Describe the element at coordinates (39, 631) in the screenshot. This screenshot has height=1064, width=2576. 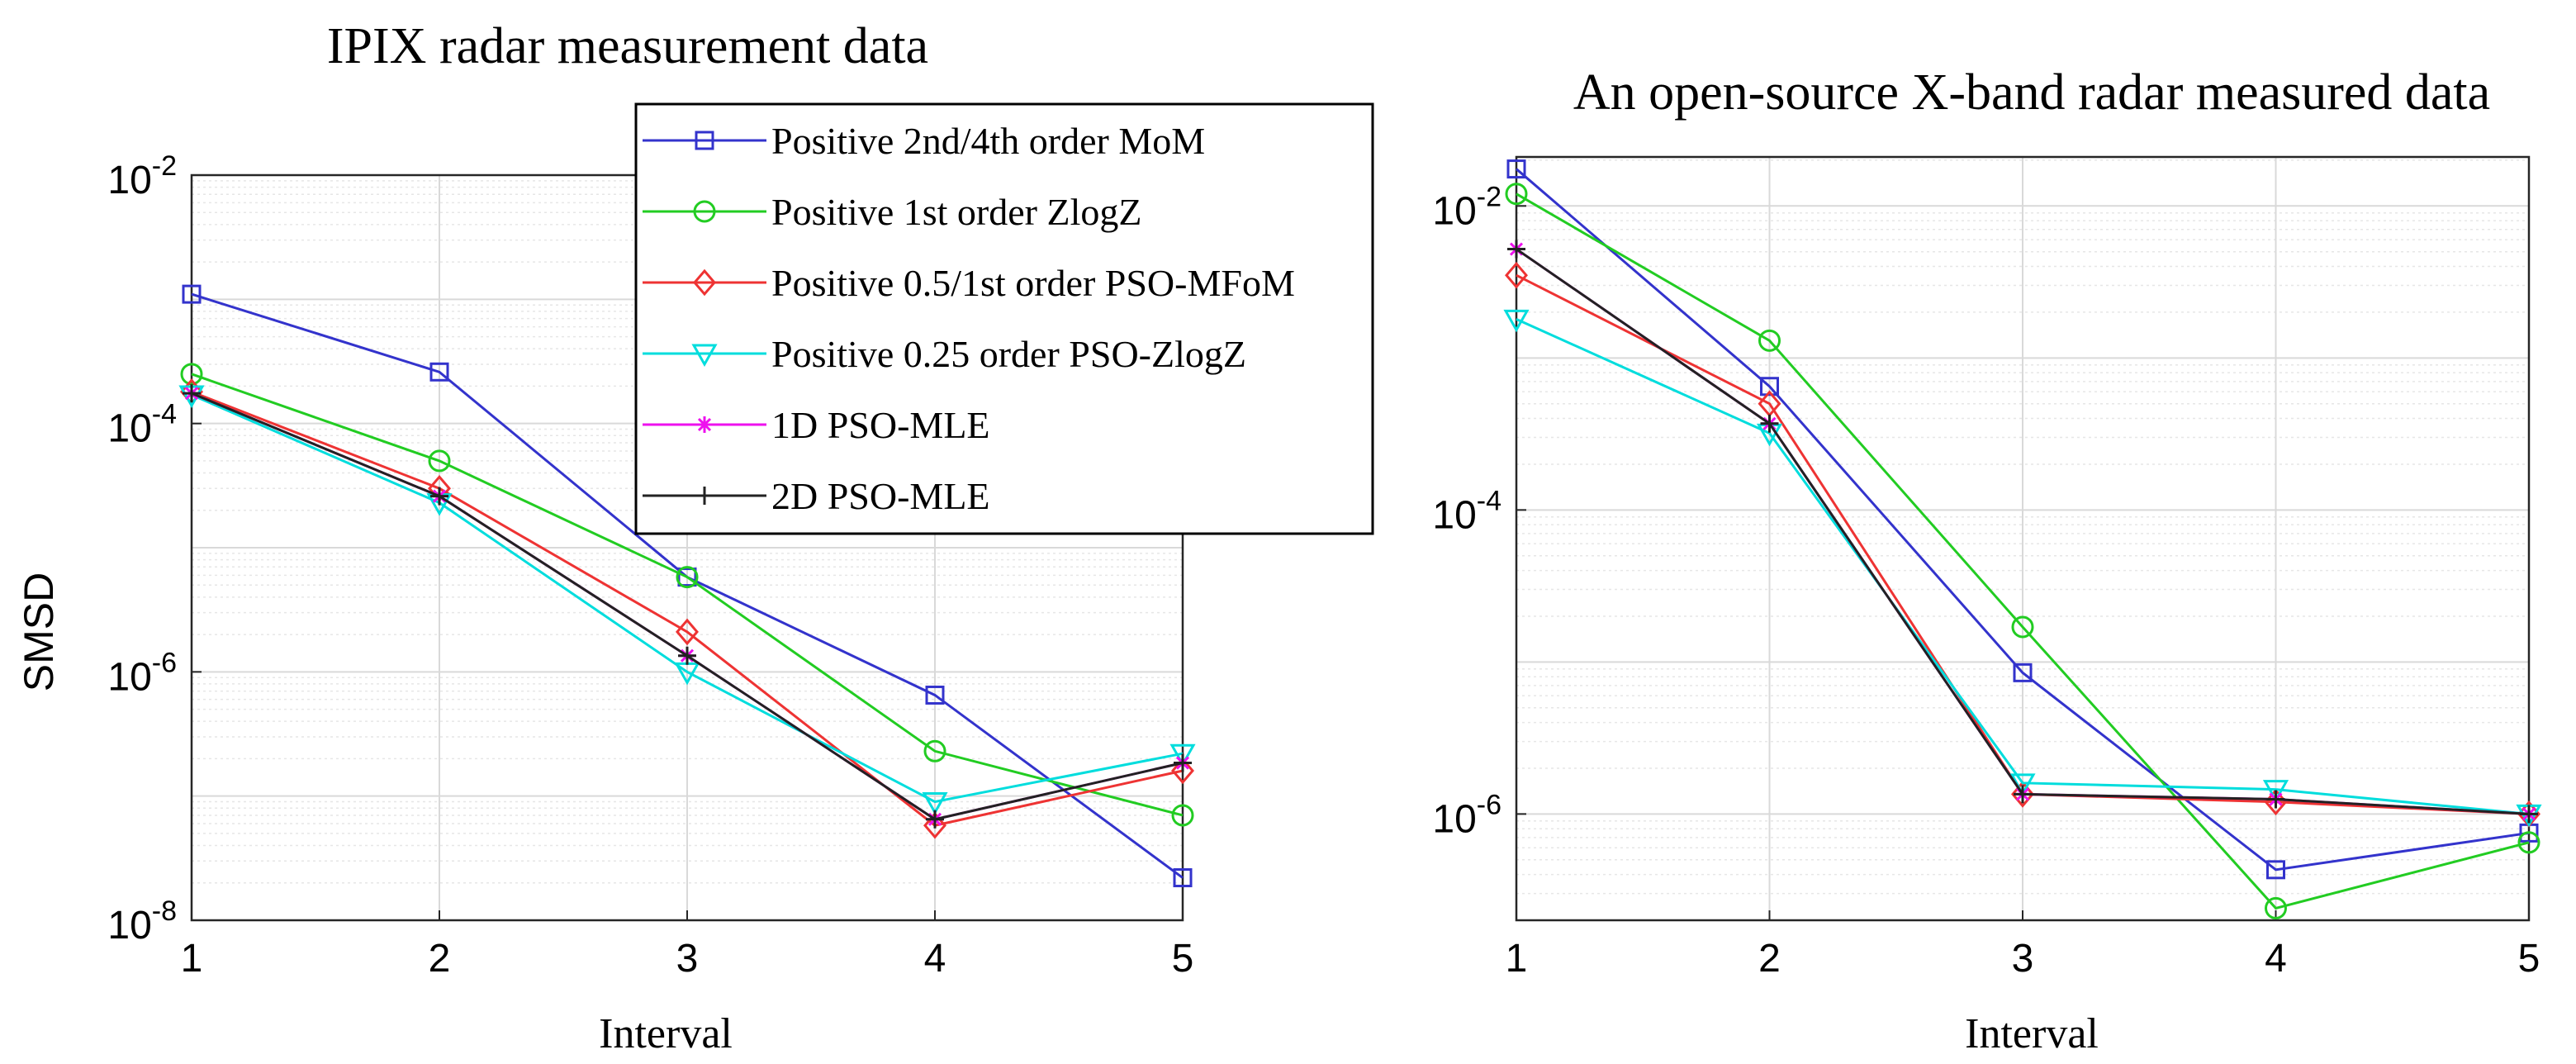
I see `y-axis-label: SMSD` at that location.